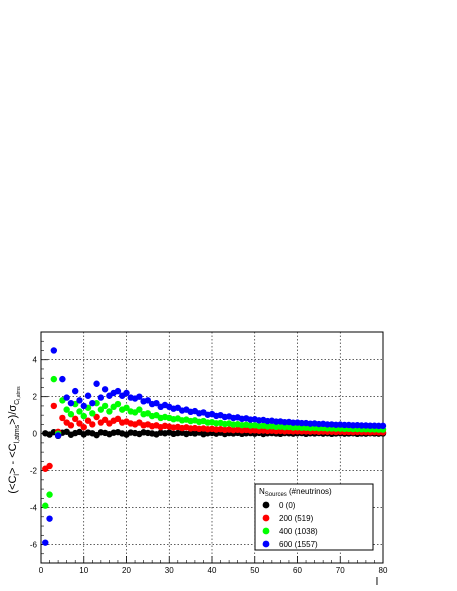  Describe the element at coordinates (169, 570) in the screenshot. I see `x-tick-label: 30` at that location.